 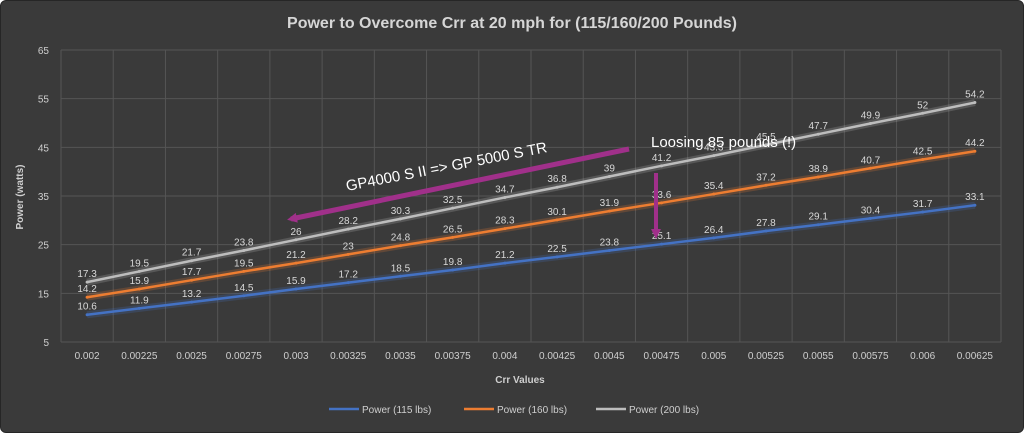 I want to click on x-tick-label: 0.0055, so click(x=818, y=356).